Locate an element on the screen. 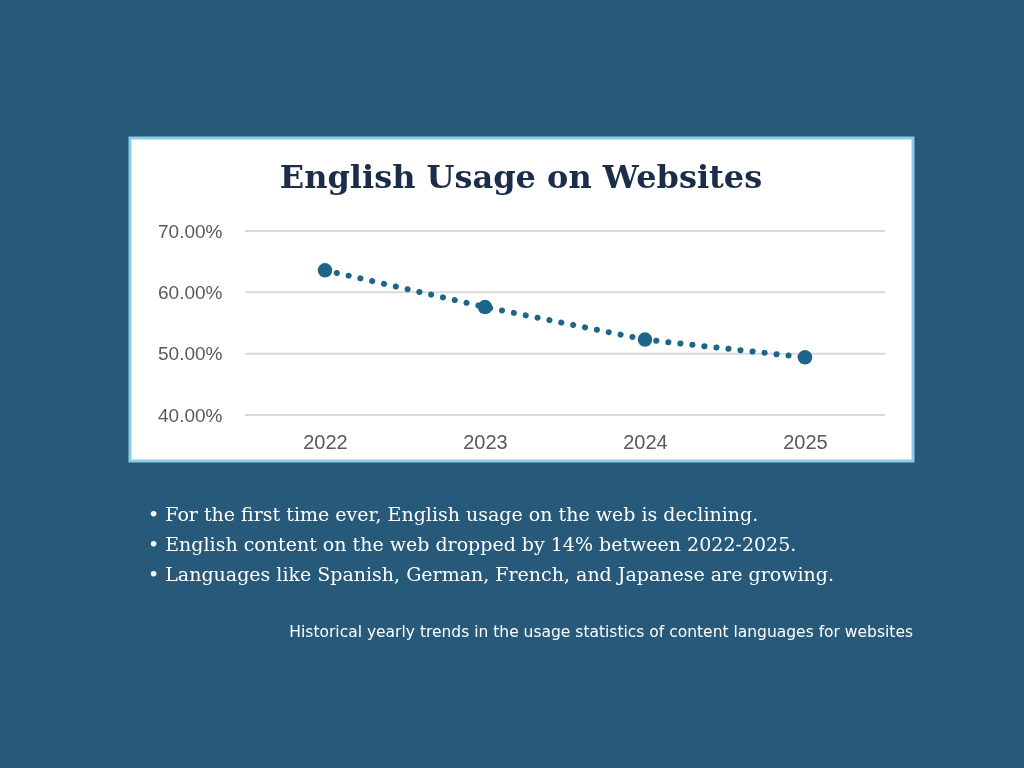  text: • For the first time ever, English usage on the web is declining. is located at coordinates (453, 514).